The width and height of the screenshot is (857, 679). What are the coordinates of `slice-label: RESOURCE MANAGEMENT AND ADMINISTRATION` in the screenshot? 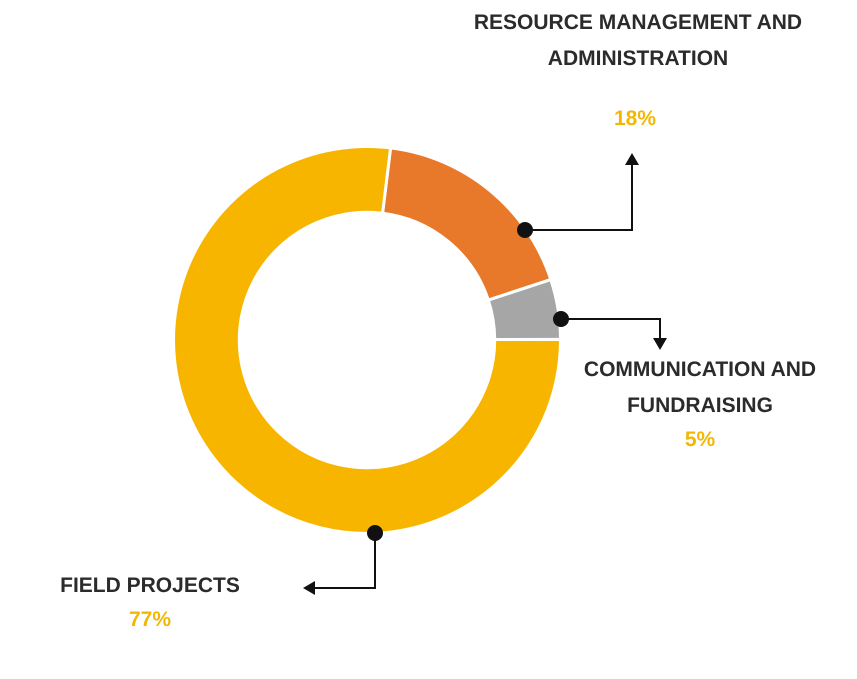 It's located at (638, 41).